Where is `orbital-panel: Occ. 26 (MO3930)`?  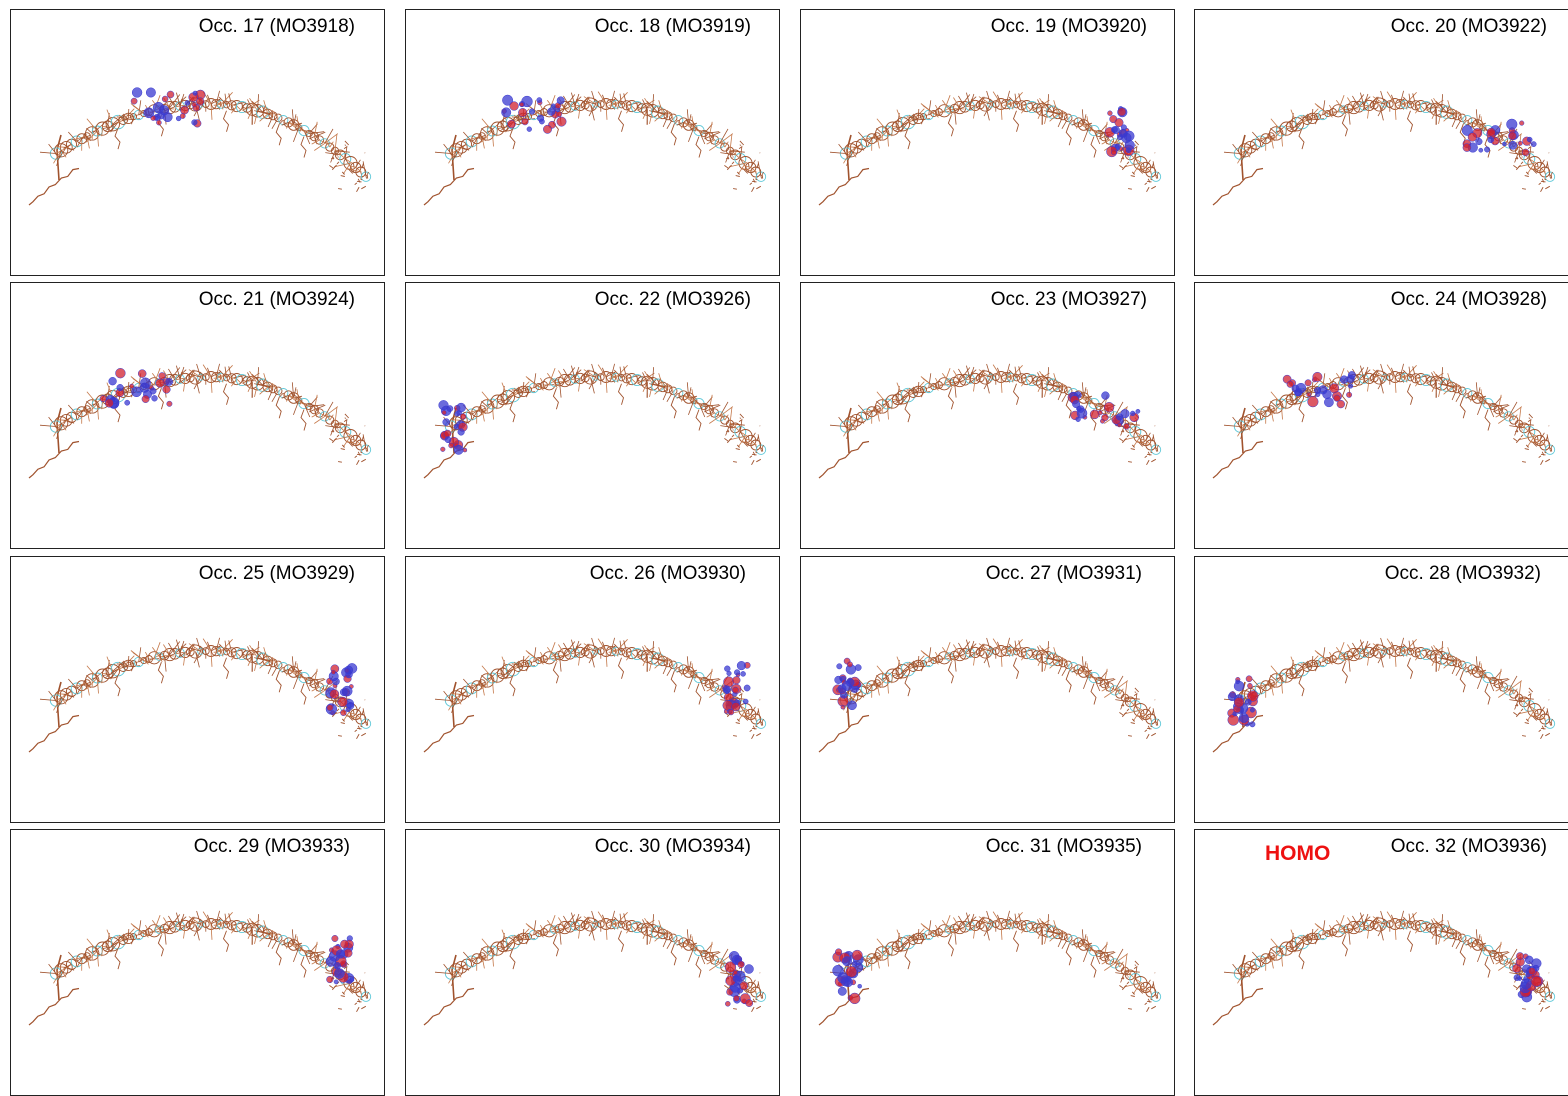
orbital-panel: Occ. 26 (MO3930) is located at coordinates (592, 689).